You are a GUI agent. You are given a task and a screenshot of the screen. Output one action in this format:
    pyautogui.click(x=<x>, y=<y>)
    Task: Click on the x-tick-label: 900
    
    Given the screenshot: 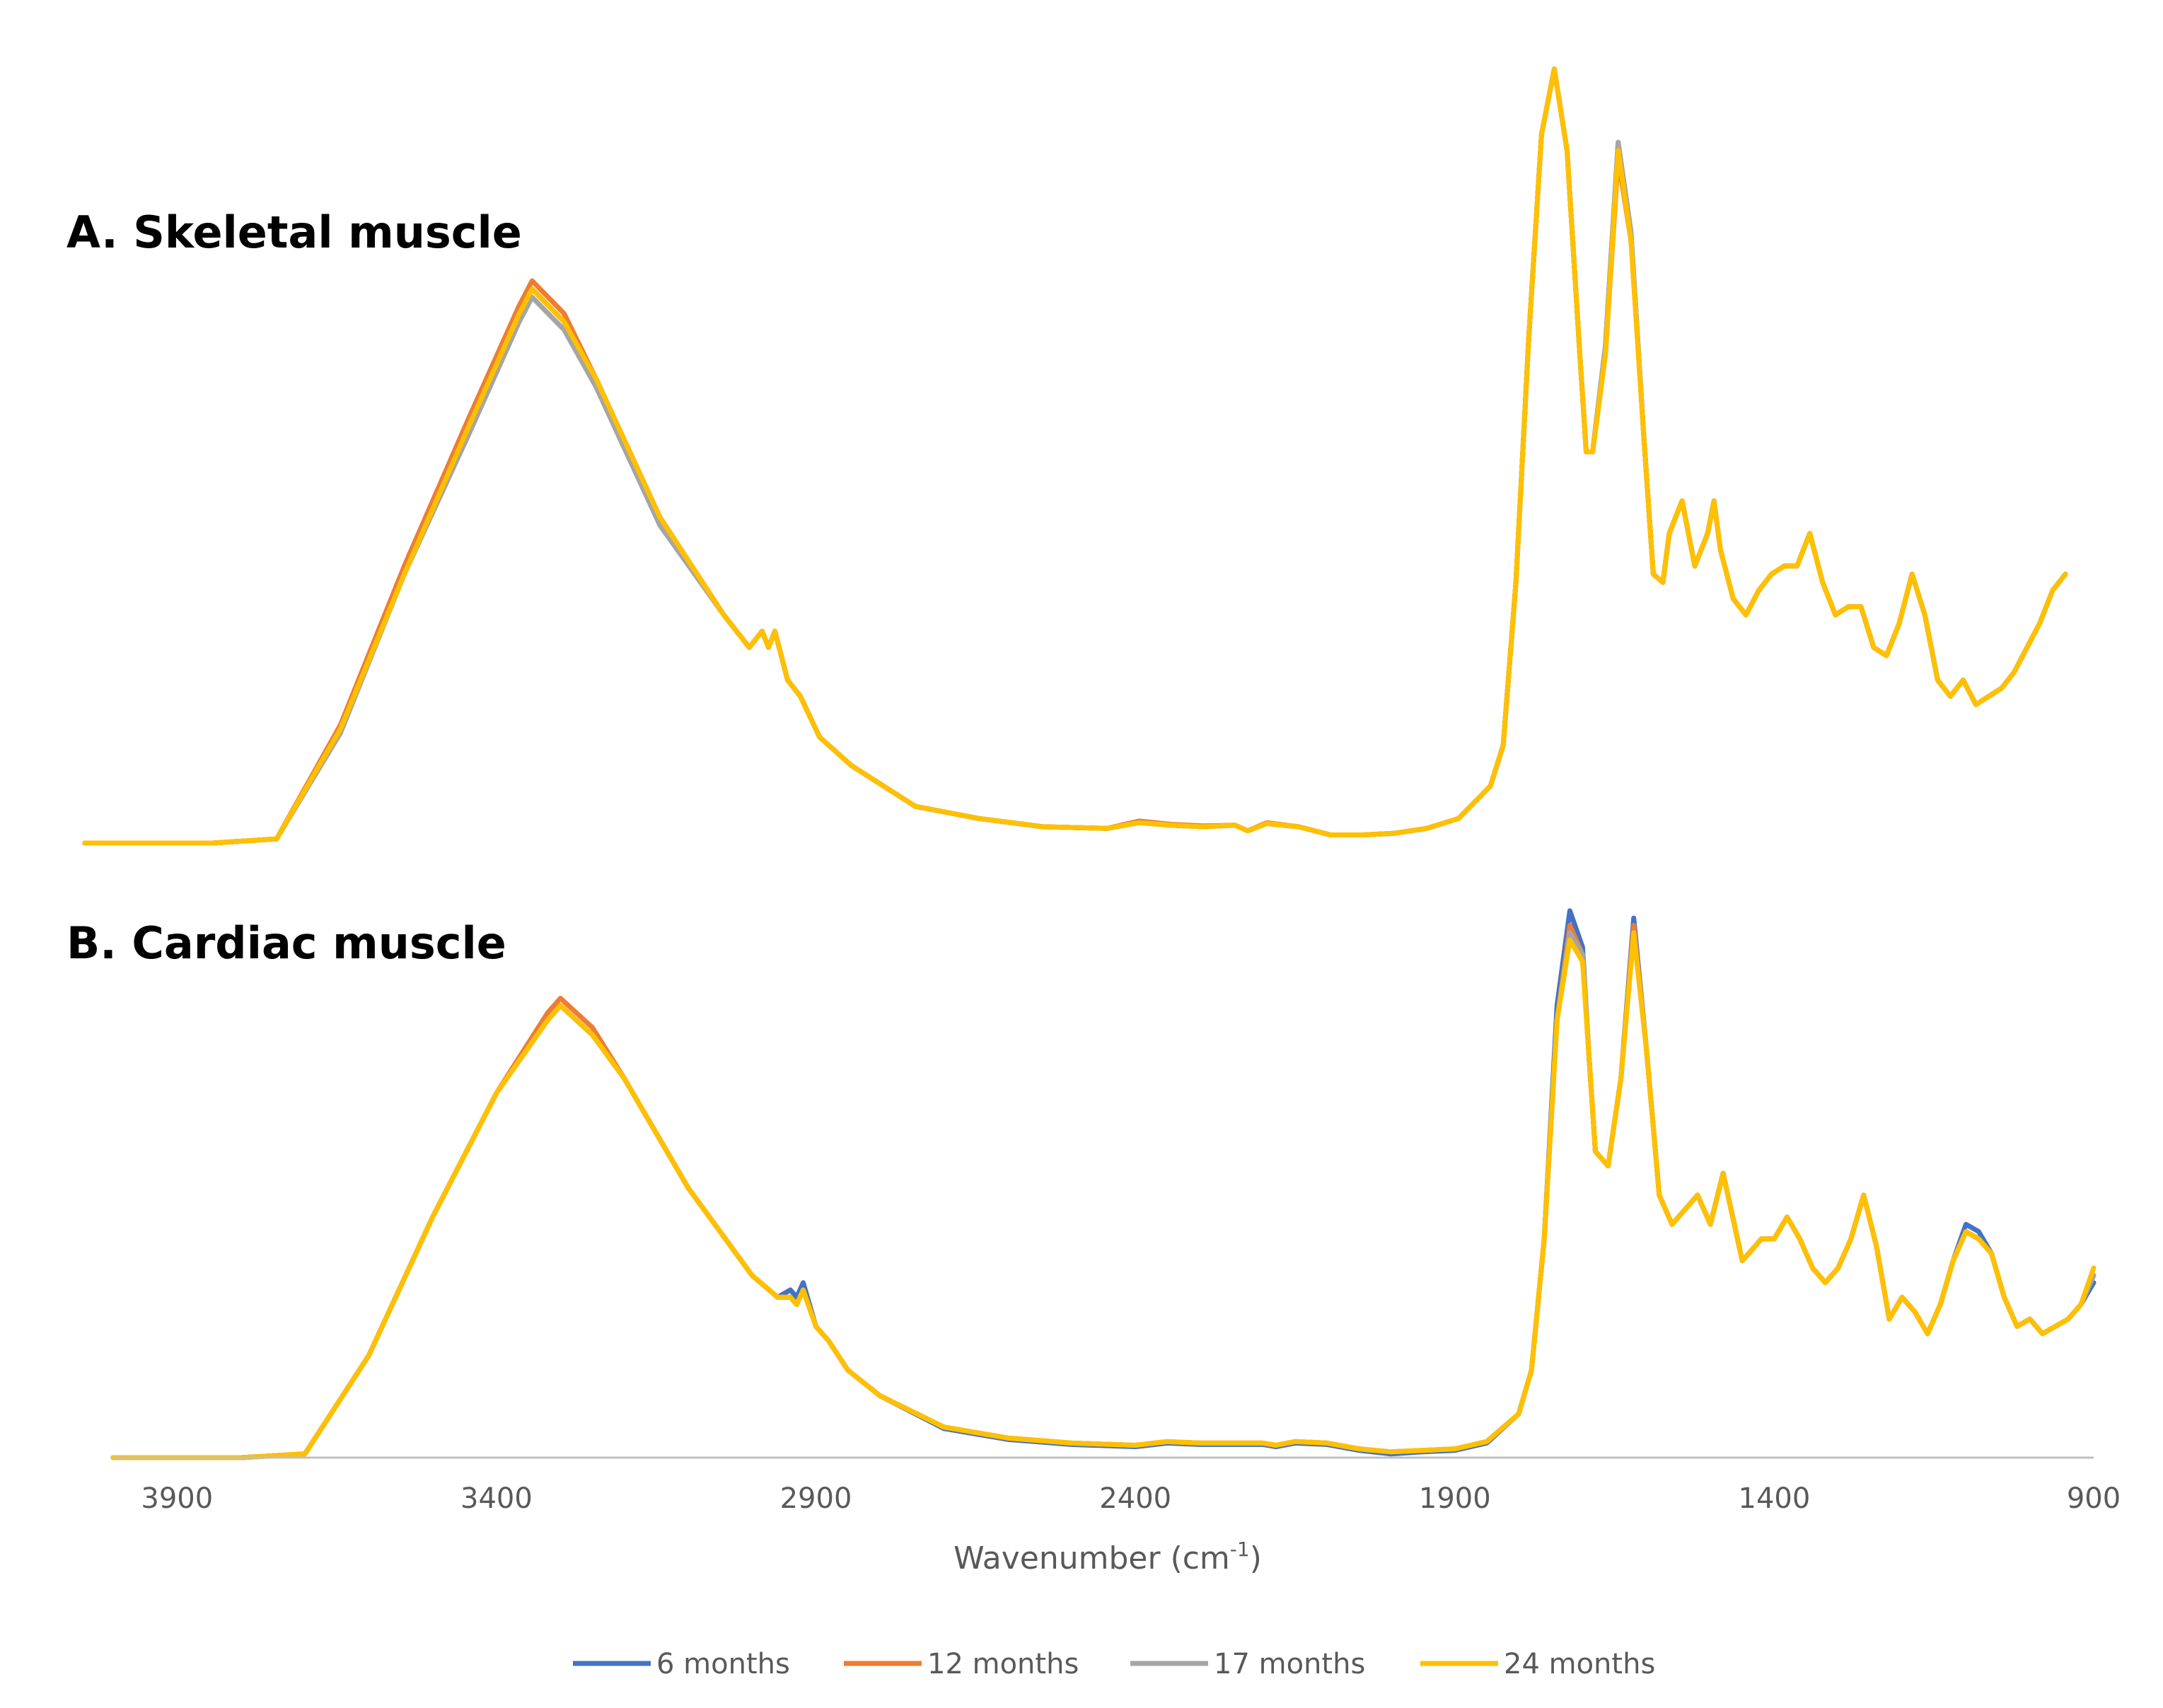 What is the action you would take?
    pyautogui.click(x=2094, y=1498)
    